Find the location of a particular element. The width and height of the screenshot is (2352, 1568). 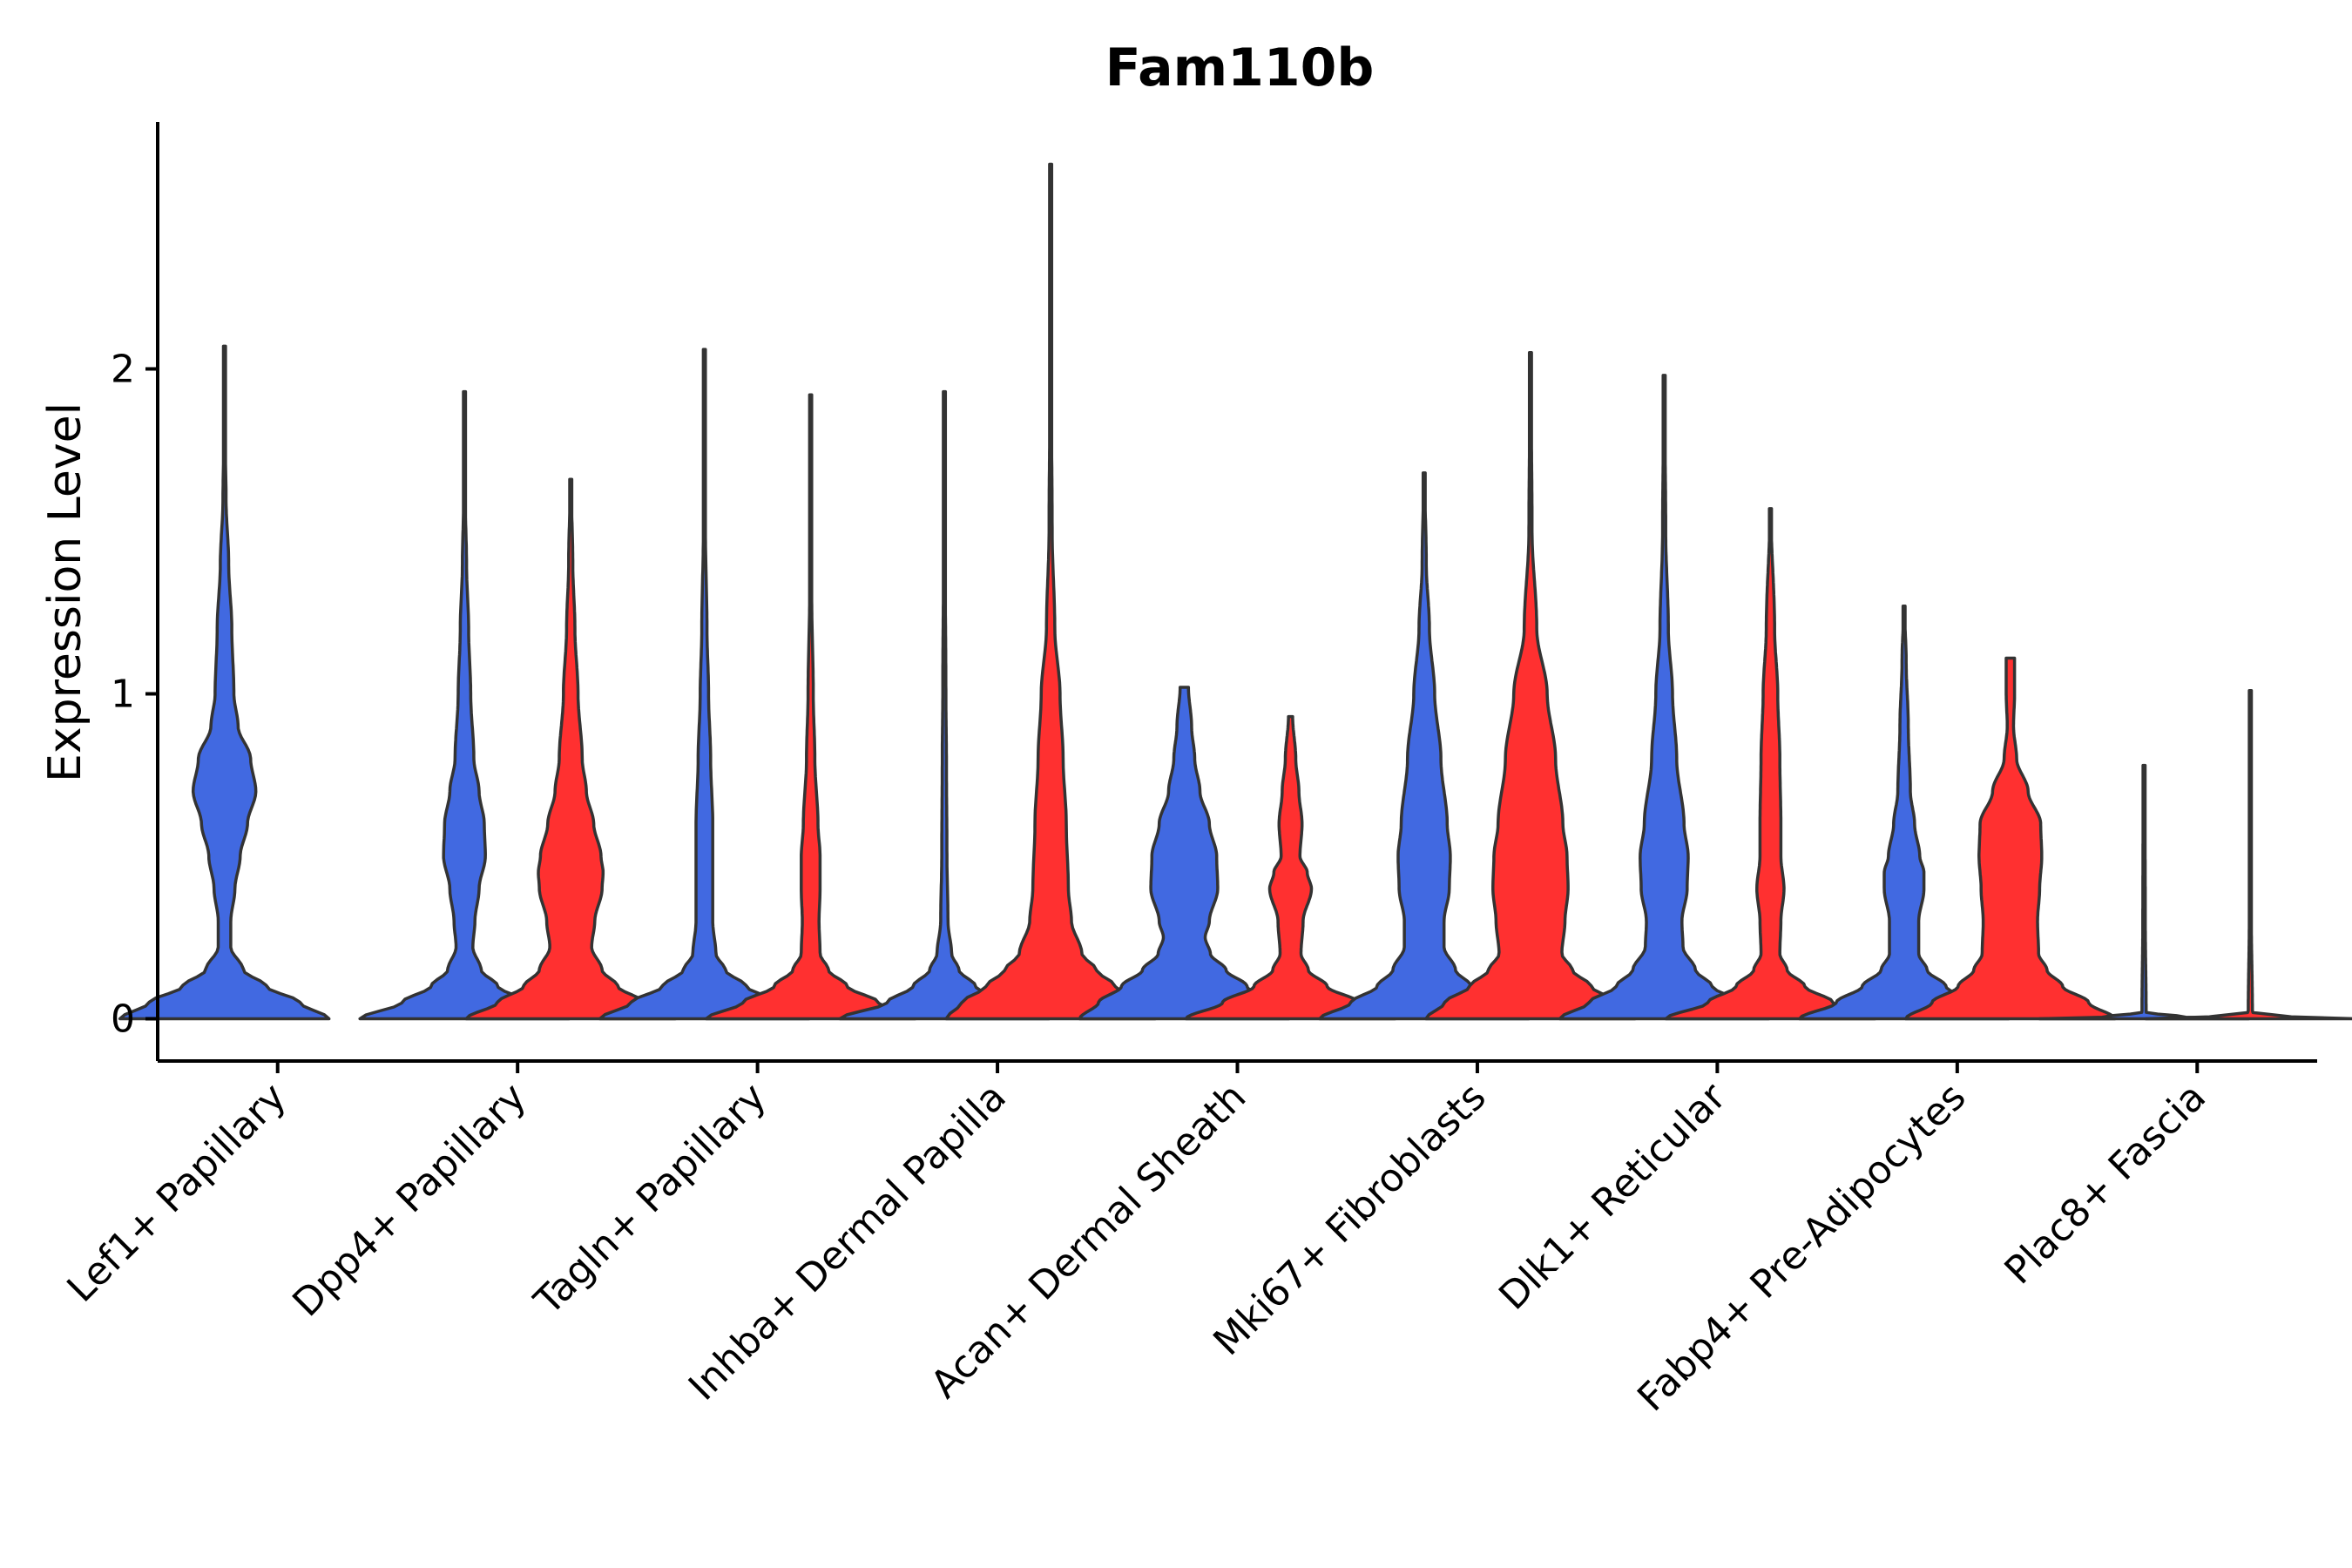

violin-fabp4-pre-adipocytes-group1 is located at coordinates (1905, 813).